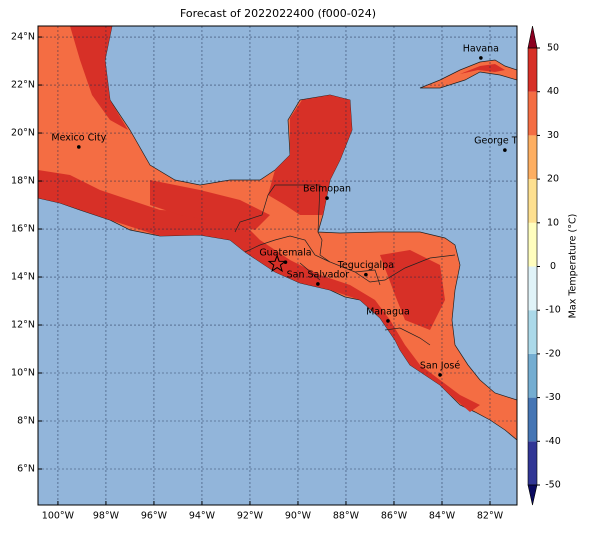  I want to click on y-tick-label: 16°N, so click(23, 229).